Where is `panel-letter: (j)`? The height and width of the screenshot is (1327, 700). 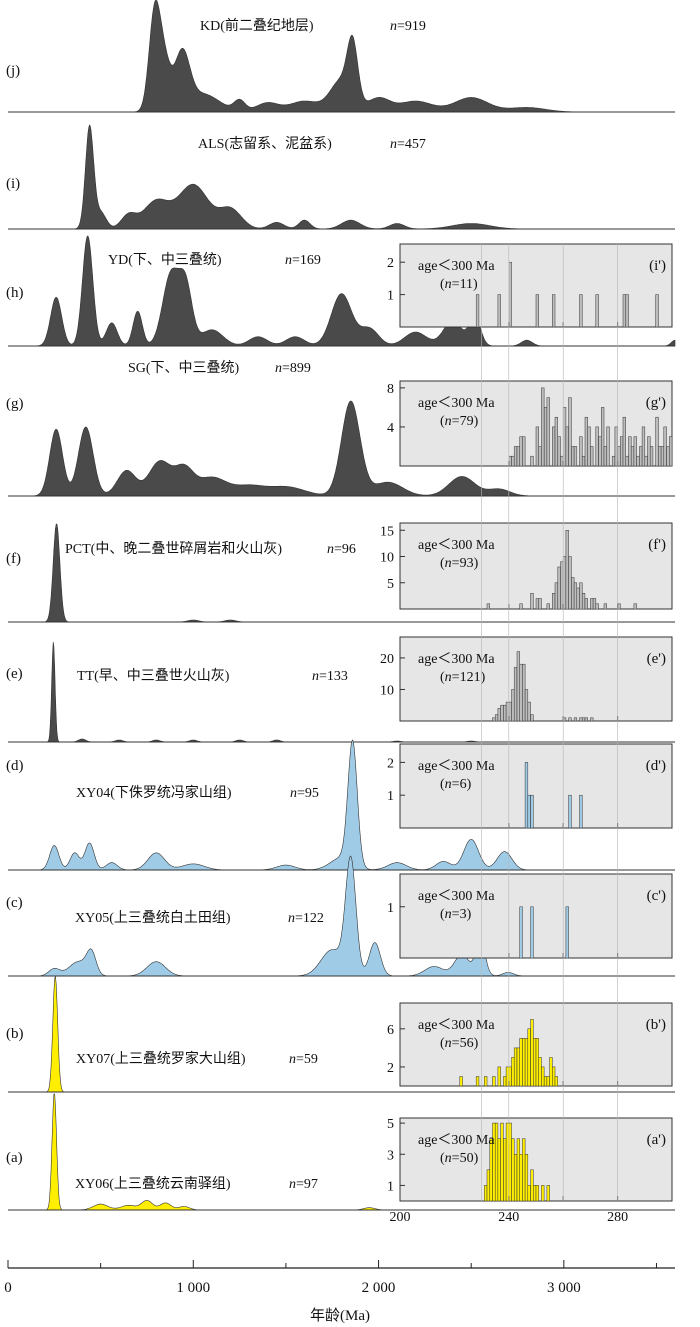 panel-letter: (j) is located at coordinates (13, 71).